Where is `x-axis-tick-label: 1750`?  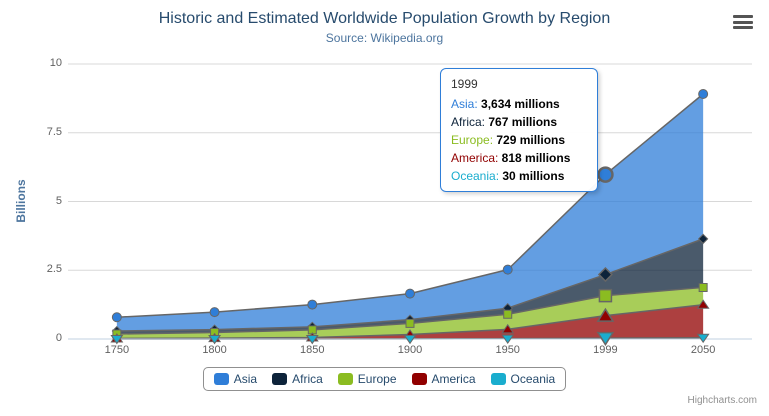
x-axis-tick-label: 1750 is located at coordinates (117, 350).